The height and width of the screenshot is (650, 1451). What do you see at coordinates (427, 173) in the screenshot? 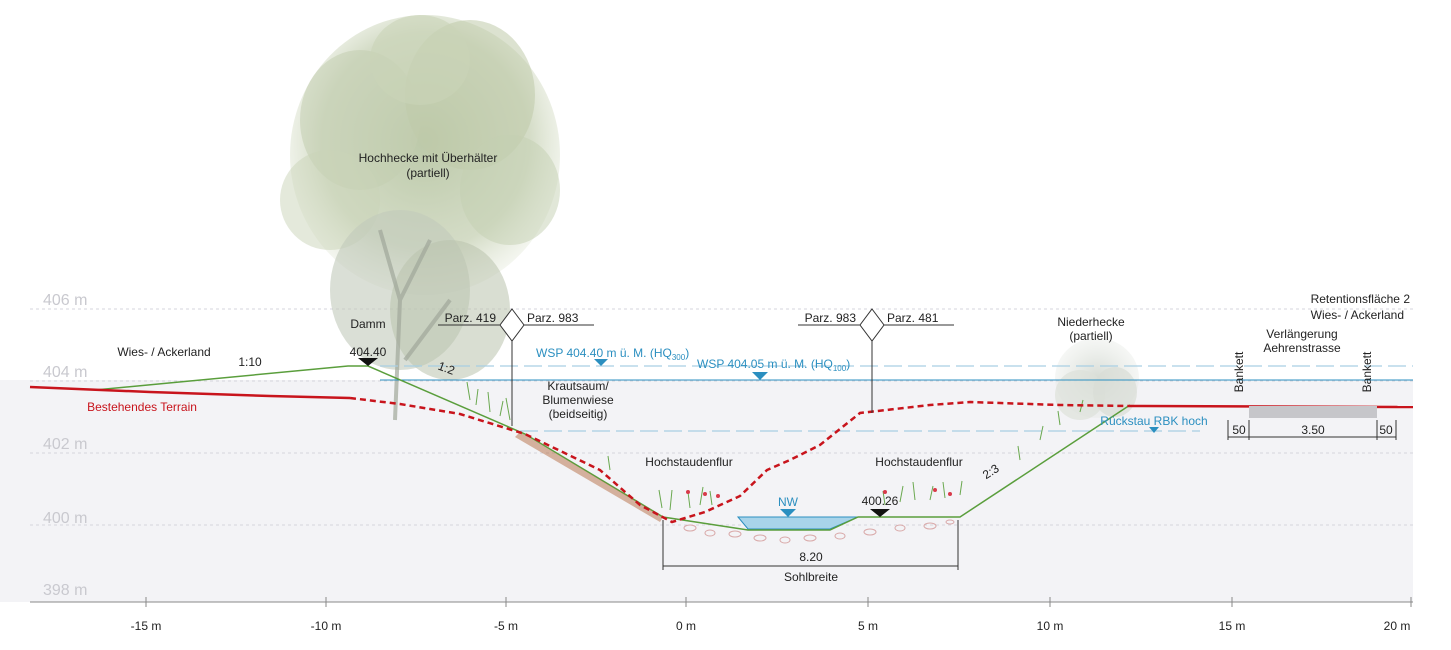
I see `tree-label-line2: (partiell)` at bounding box center [427, 173].